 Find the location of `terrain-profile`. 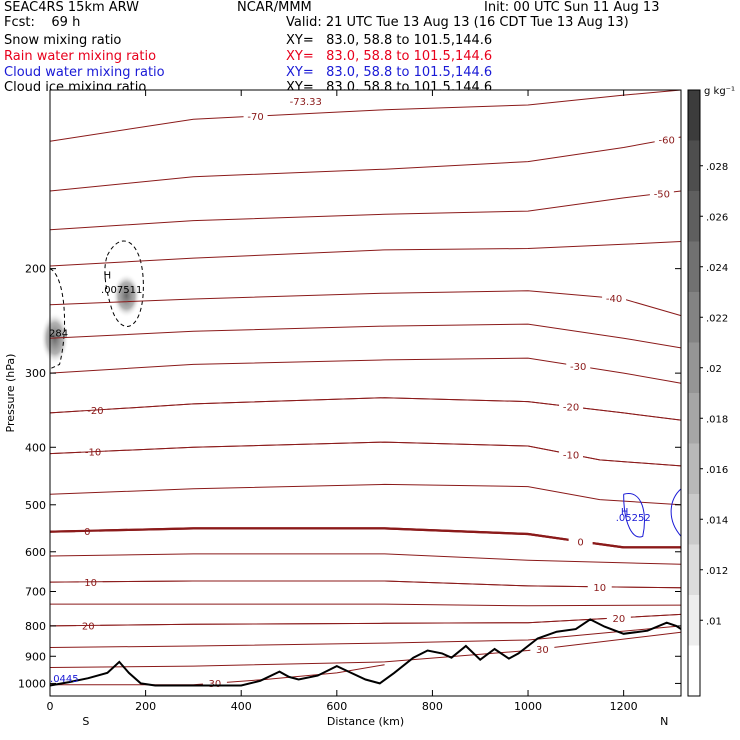

terrain-profile is located at coordinates (365, 652).